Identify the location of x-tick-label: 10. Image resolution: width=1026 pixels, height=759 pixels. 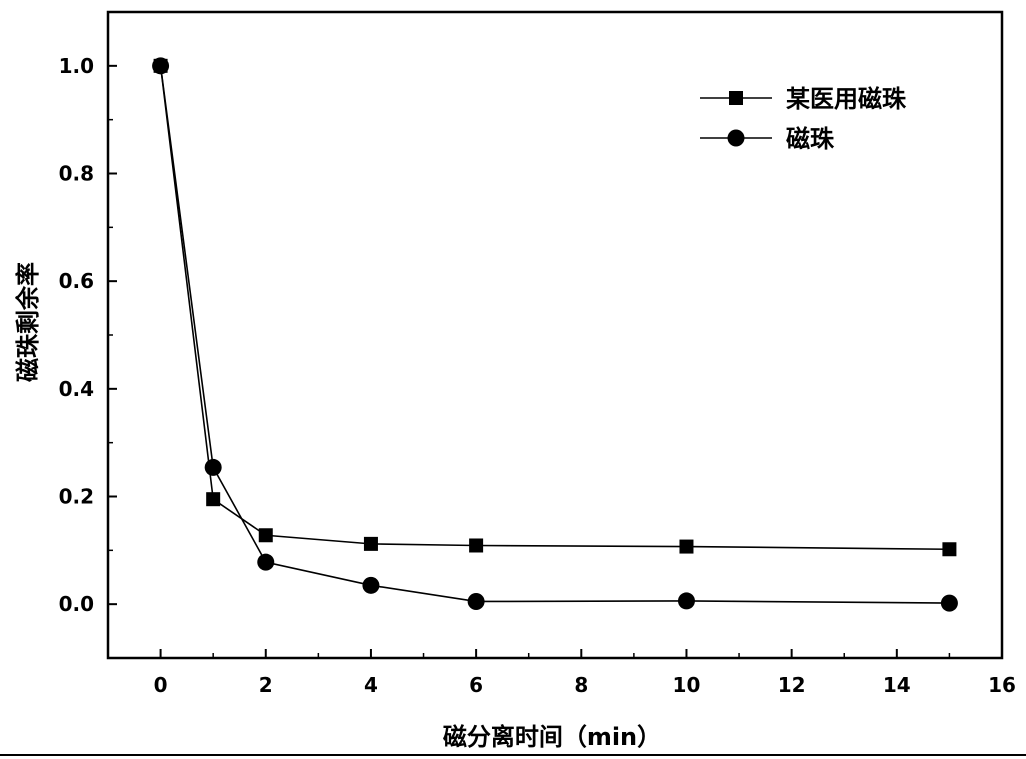
(687, 685).